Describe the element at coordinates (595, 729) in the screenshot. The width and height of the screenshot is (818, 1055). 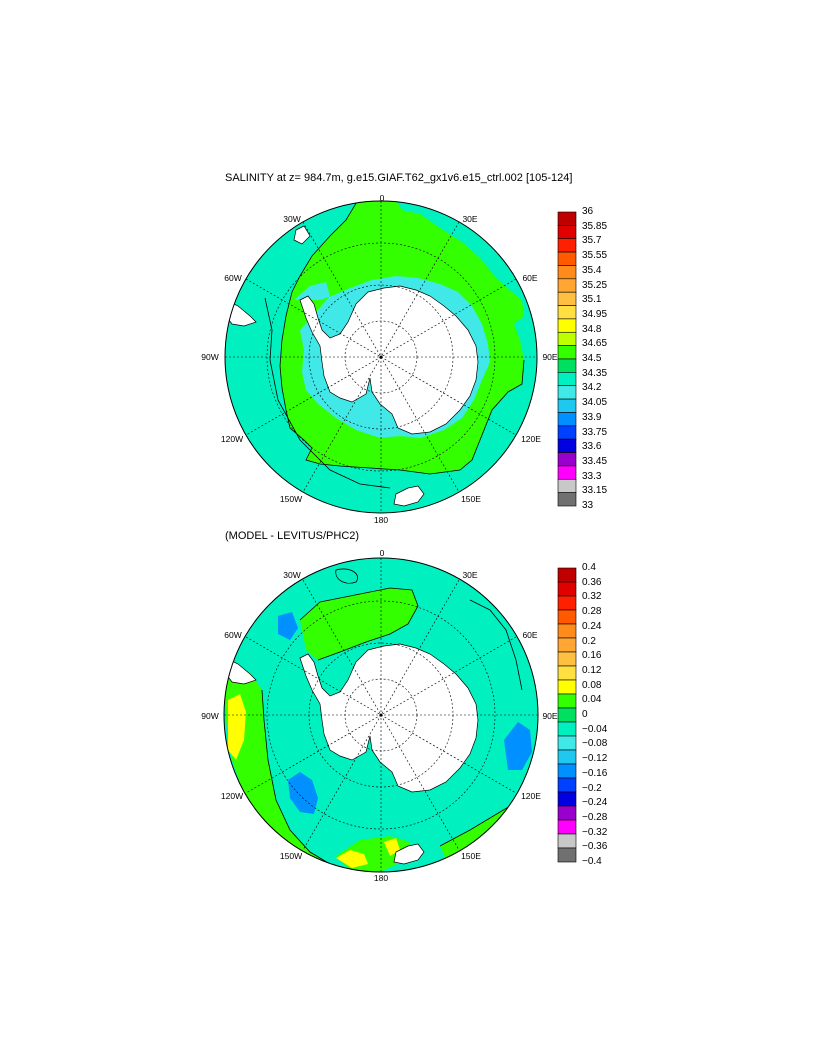
I see `colorbar-tick-label: −0.04` at that location.